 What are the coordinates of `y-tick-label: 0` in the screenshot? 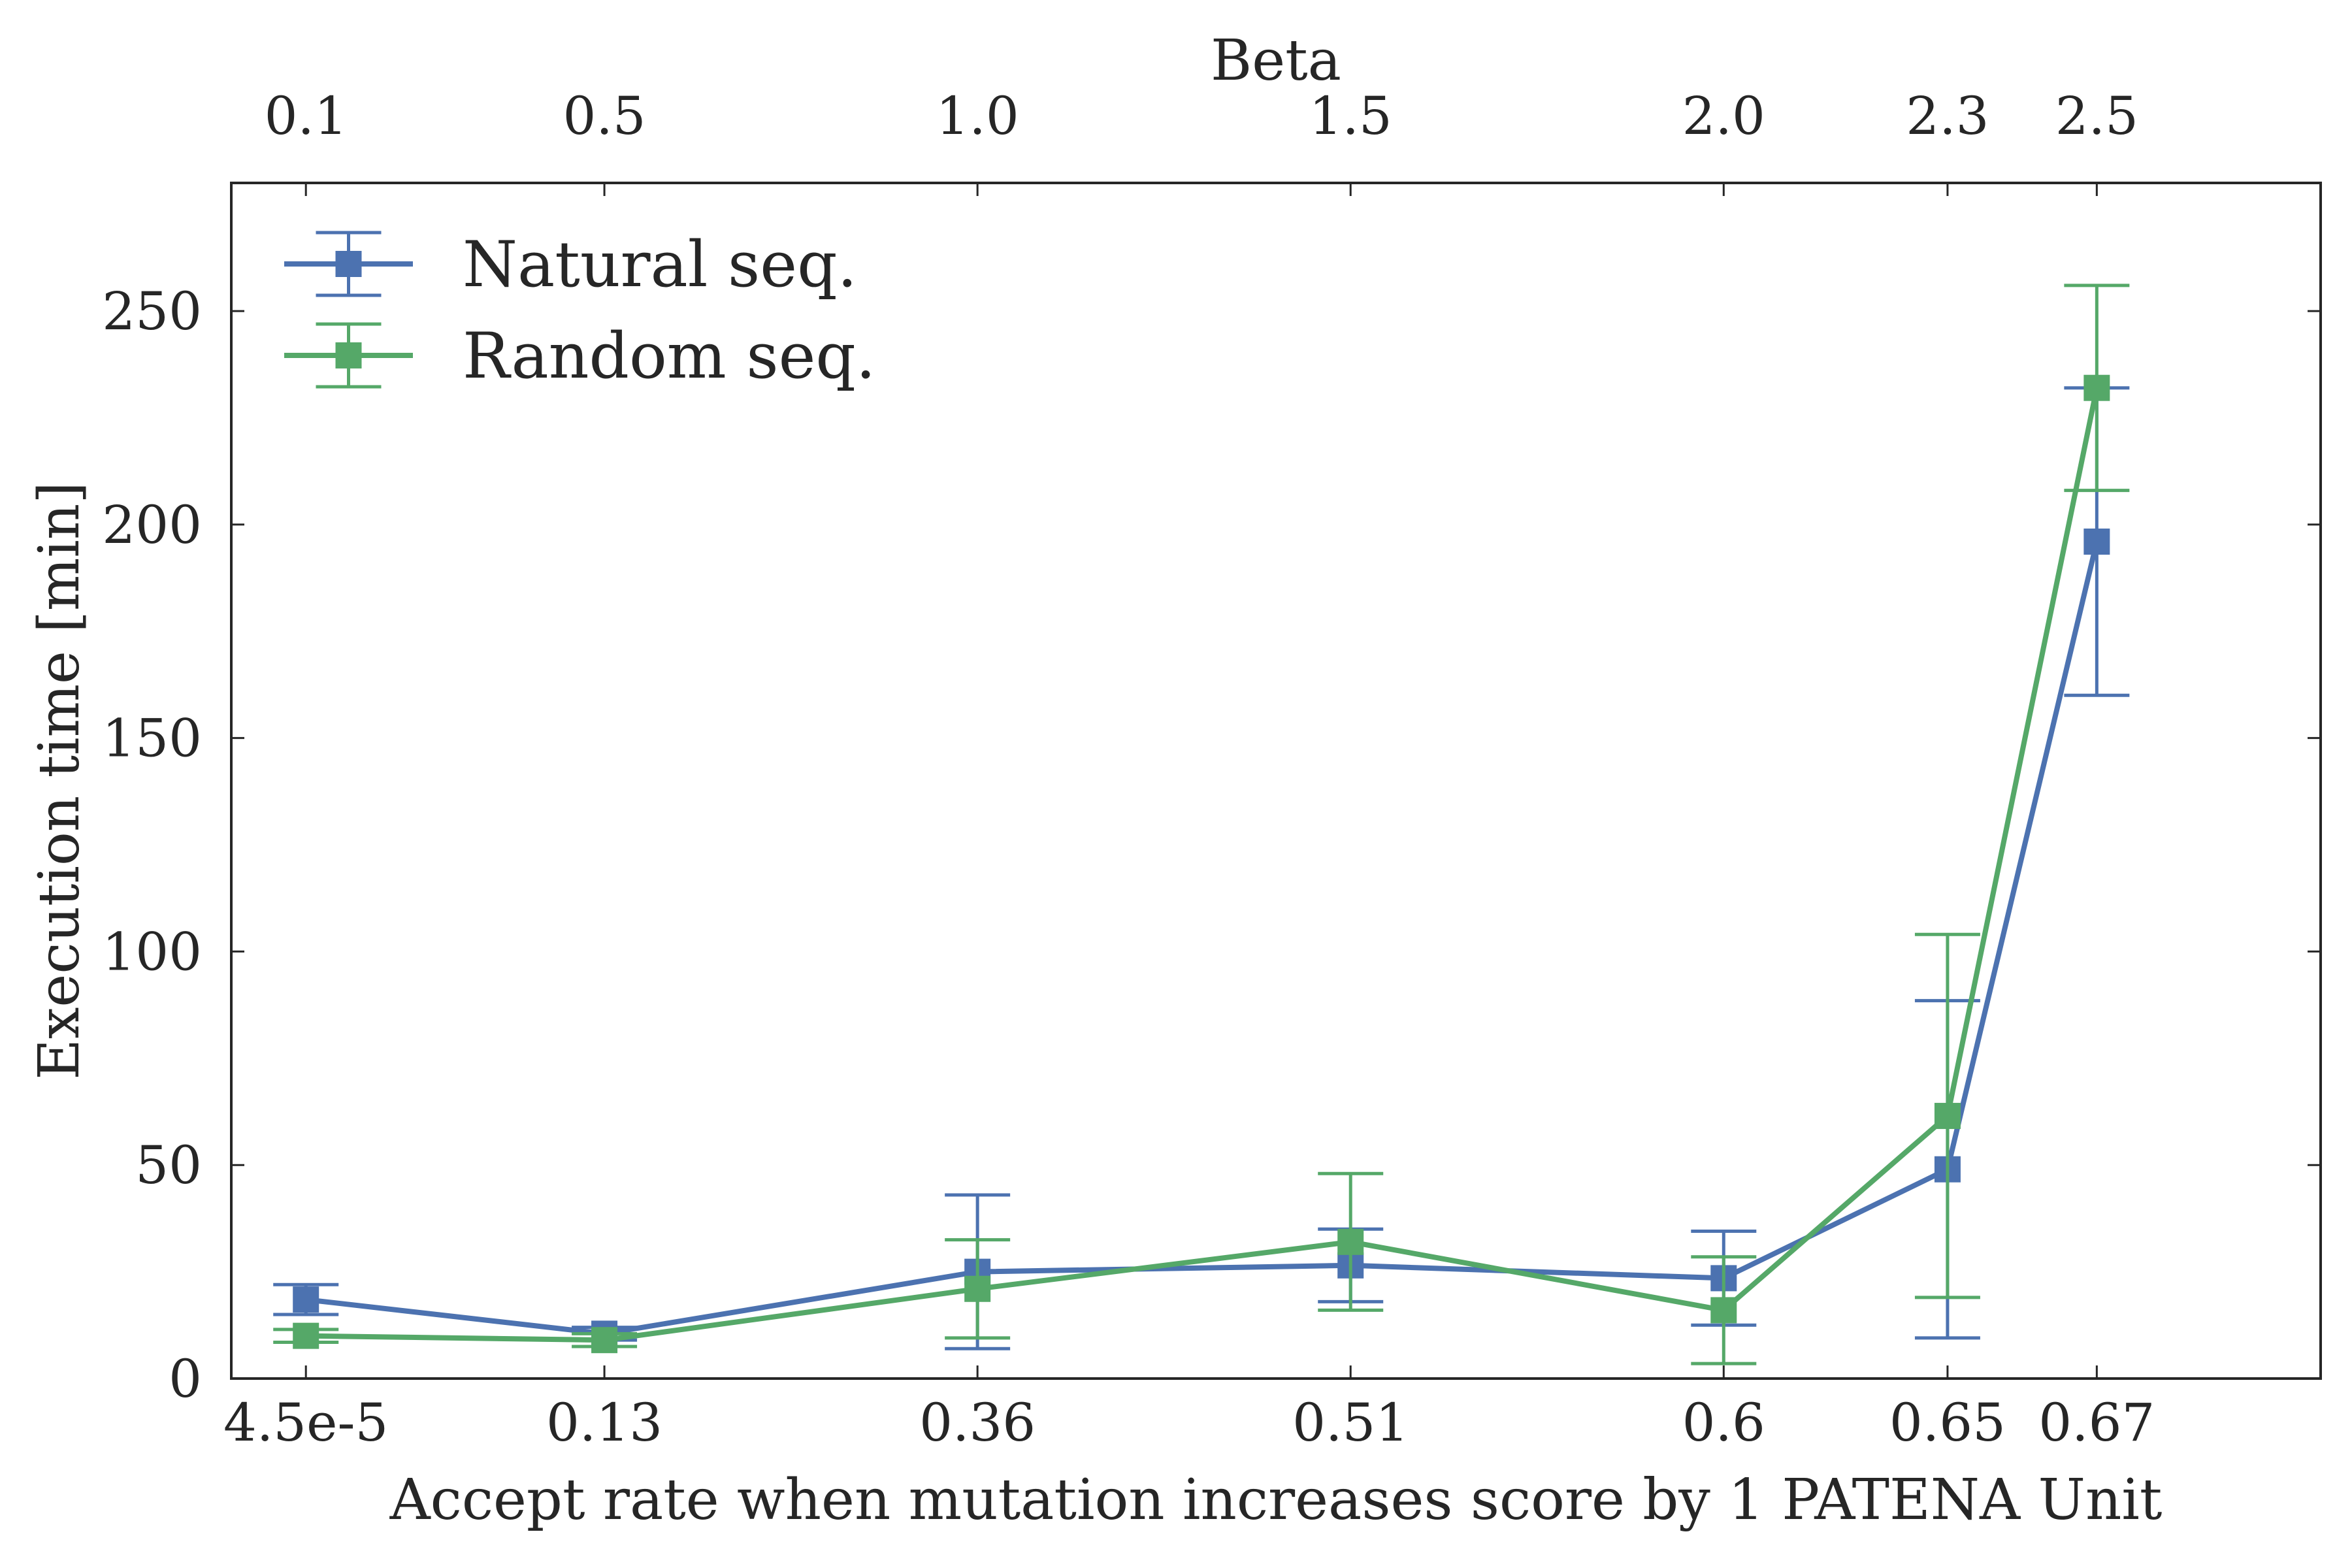 It's located at (185, 1378).